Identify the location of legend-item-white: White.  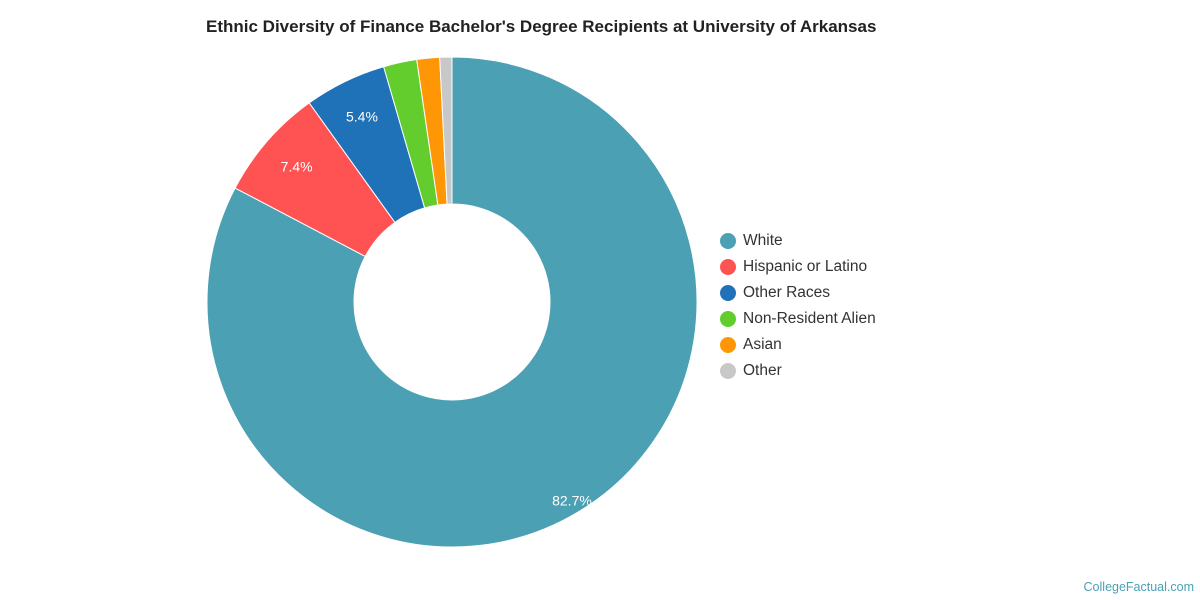
(798, 241).